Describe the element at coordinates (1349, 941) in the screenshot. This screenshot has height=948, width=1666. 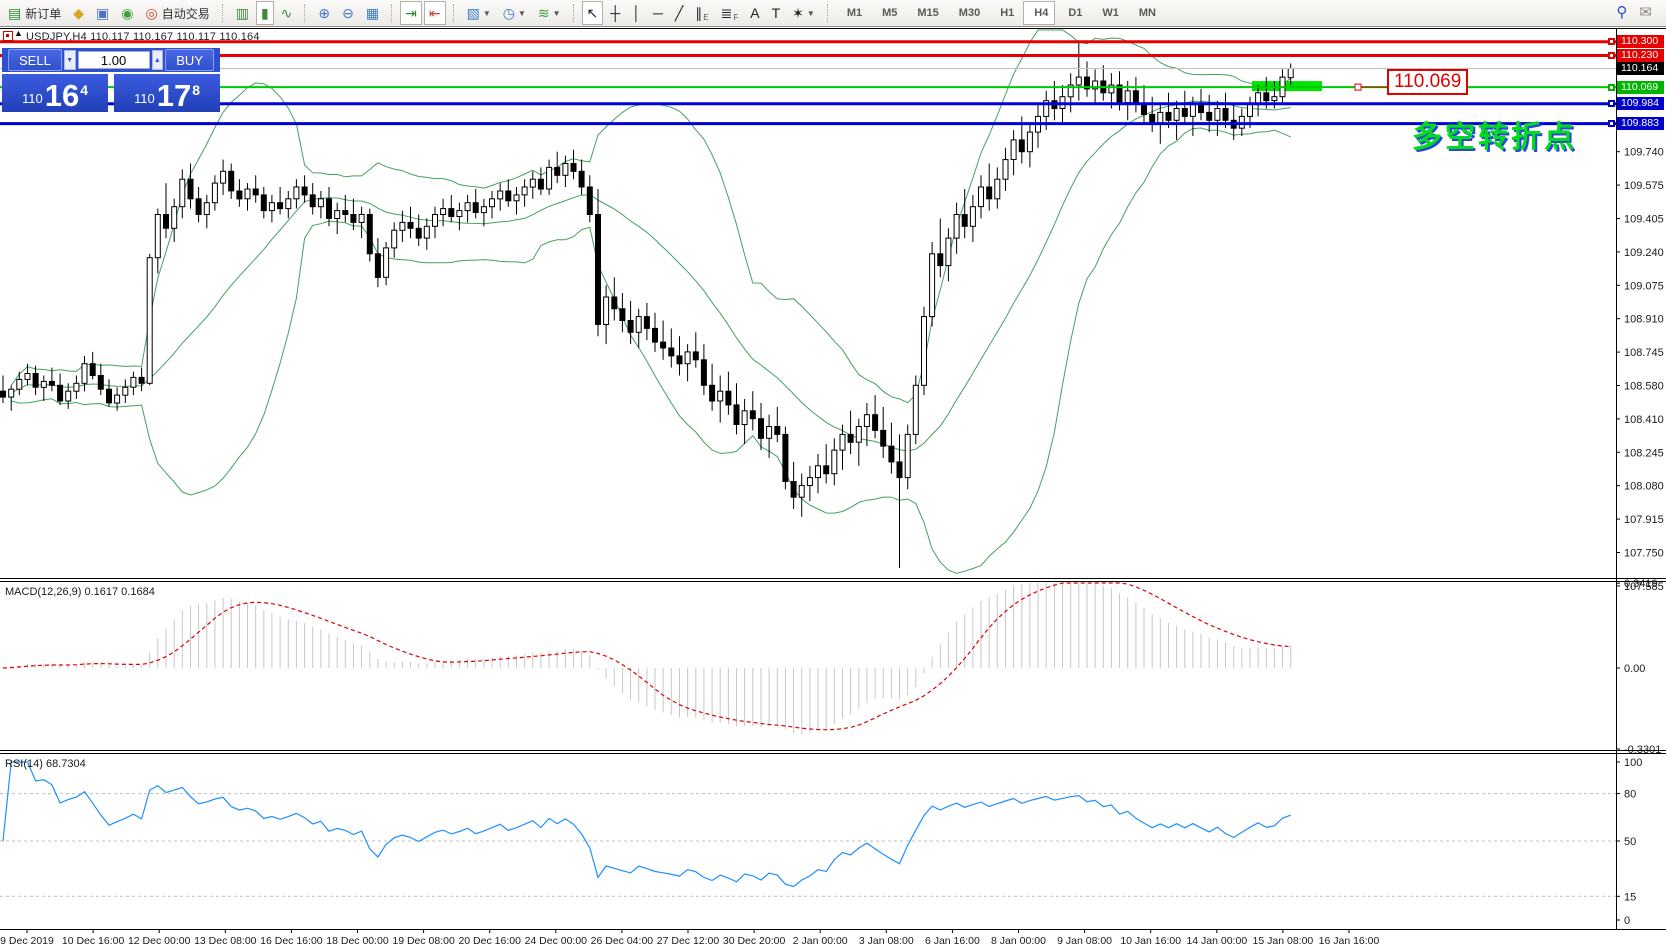
I see `svg-text: 16 Jan 16:00` at that location.